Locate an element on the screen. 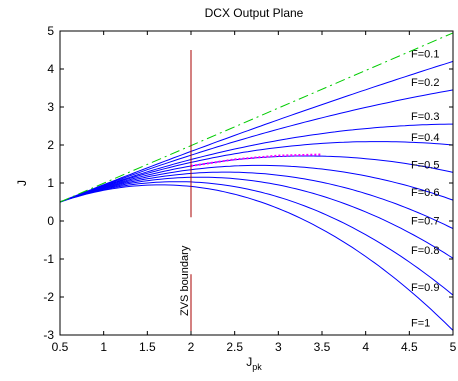 The height and width of the screenshot is (381, 458). y-tick-label: 5 is located at coordinates (50, 31).